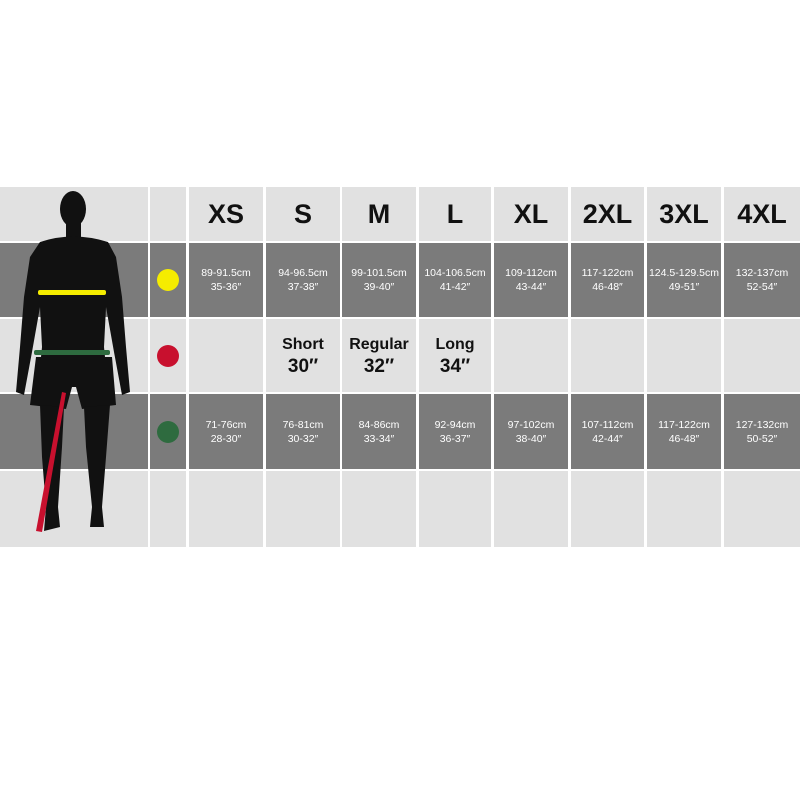 The width and height of the screenshot is (800, 800). I want to click on waist-measurement: 117-122cm 46-48″, so click(684, 431).